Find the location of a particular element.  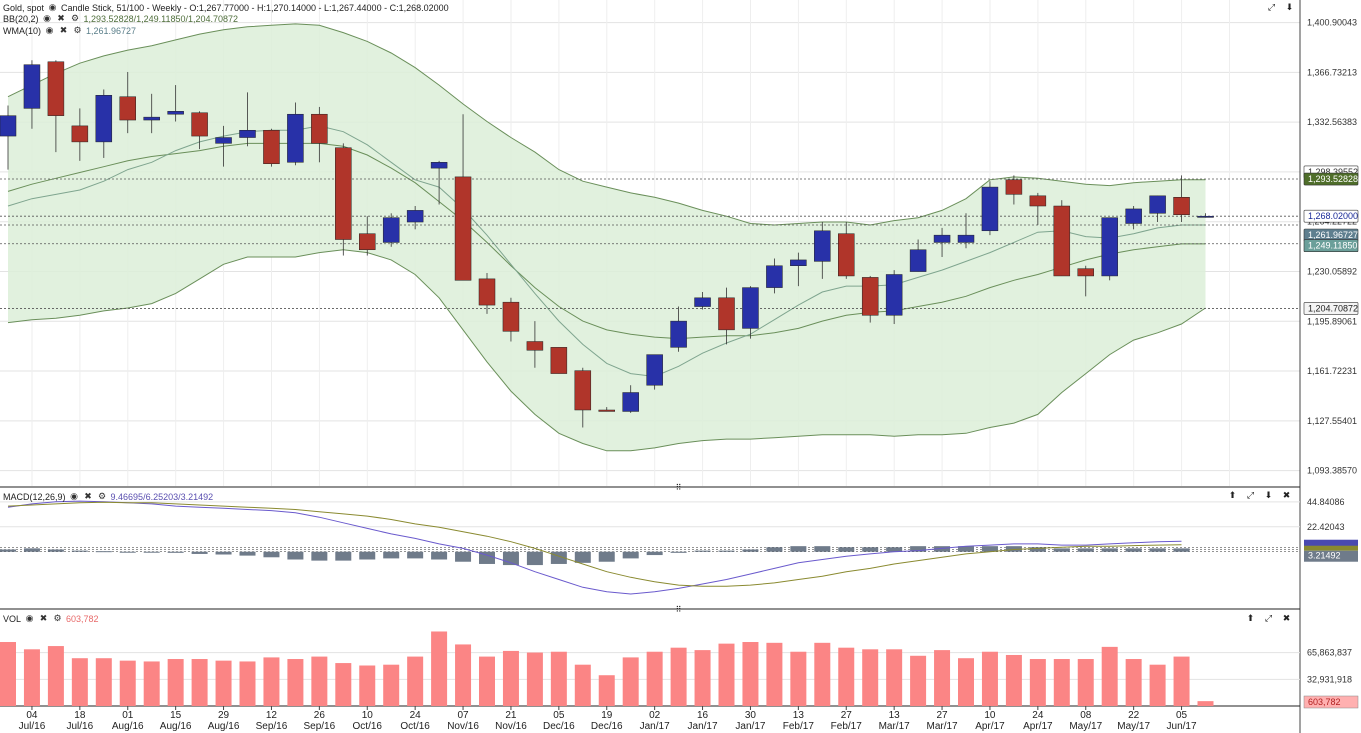

time-tick-day: 10 is located at coordinates (368, 715).